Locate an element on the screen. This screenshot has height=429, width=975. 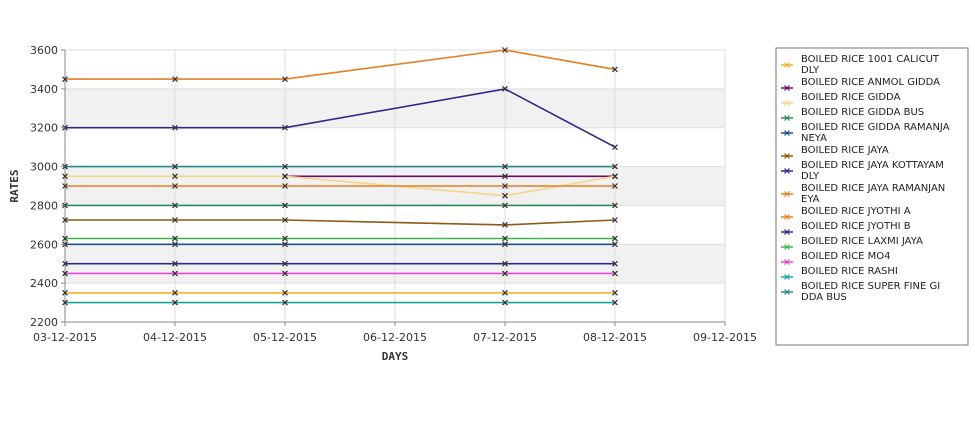
y-tick-label: 2800 is located at coordinates (44, 205).